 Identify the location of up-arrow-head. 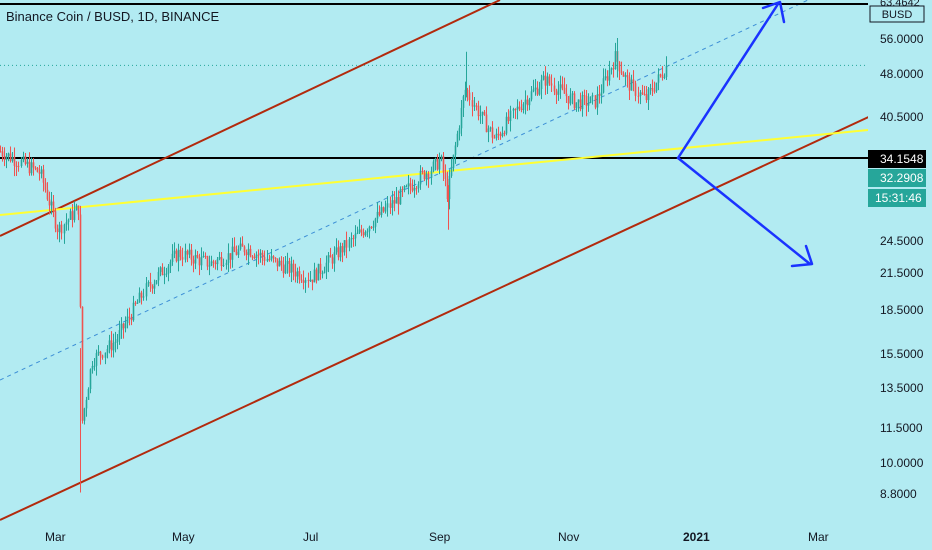
(773, 12).